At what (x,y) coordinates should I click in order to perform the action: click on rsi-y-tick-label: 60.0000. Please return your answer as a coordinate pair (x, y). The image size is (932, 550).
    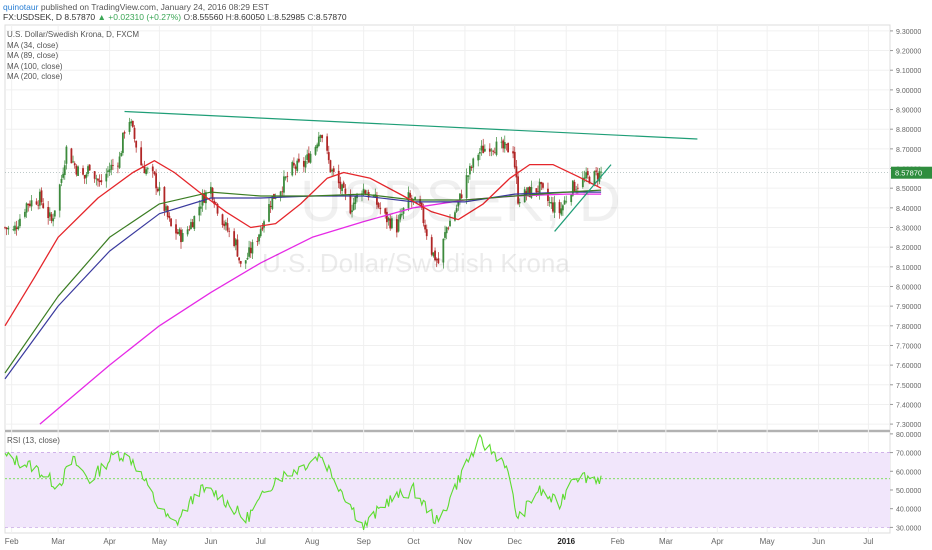
    Looking at the image, I should click on (908, 472).